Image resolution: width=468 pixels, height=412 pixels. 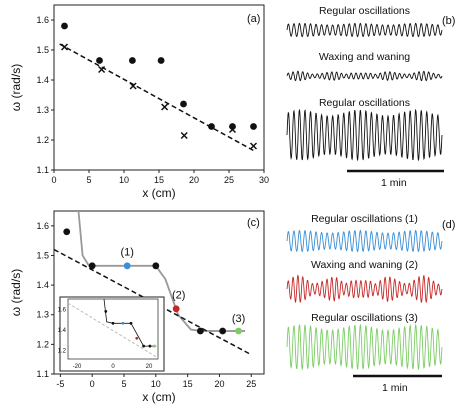 I want to click on panel-b-scalebar-label: 1 min, so click(x=394, y=183).